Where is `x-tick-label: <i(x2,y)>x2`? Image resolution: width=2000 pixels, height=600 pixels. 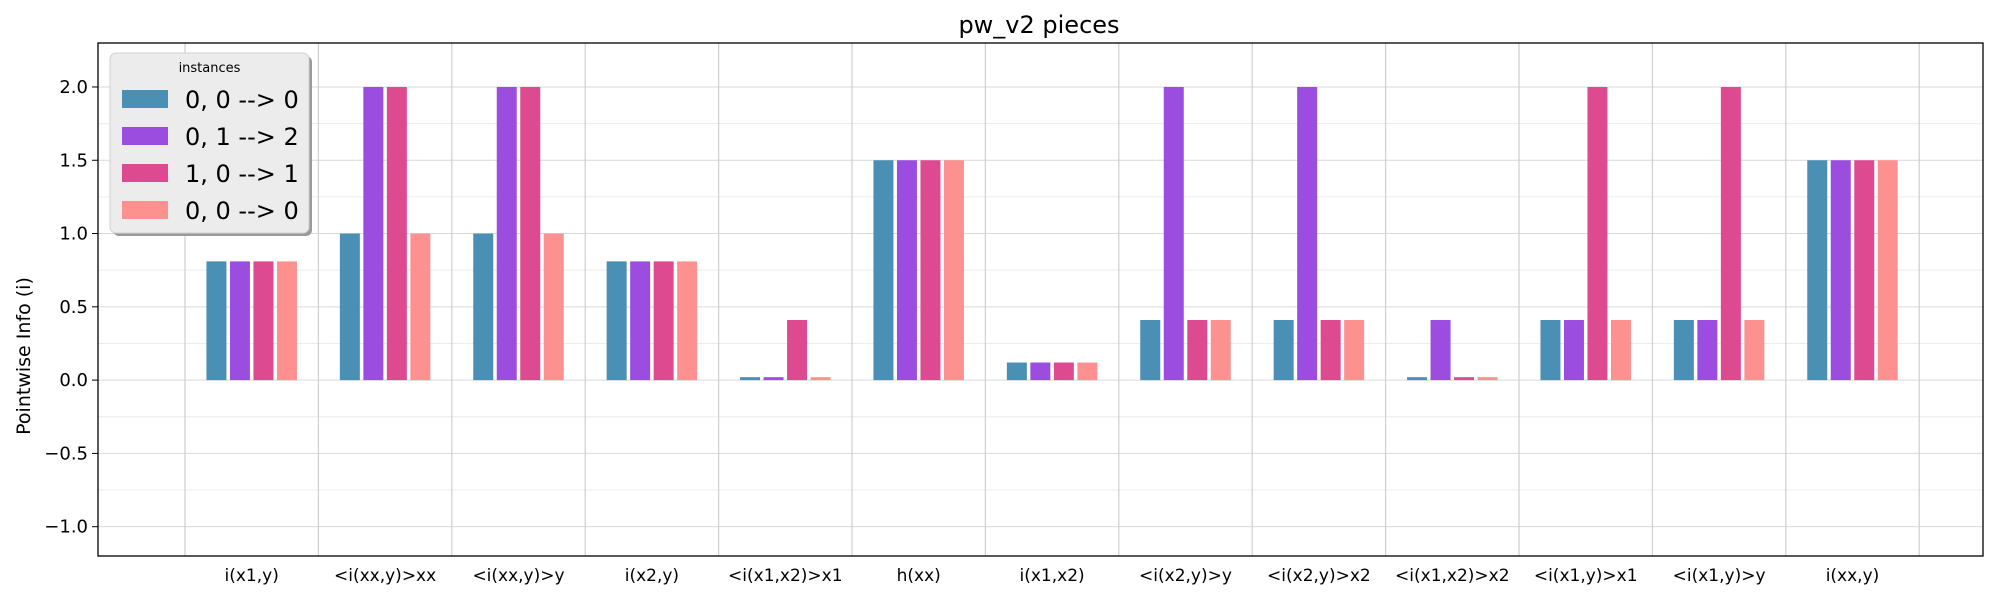 x-tick-label: <i(x2,y)>x2 is located at coordinates (1319, 576).